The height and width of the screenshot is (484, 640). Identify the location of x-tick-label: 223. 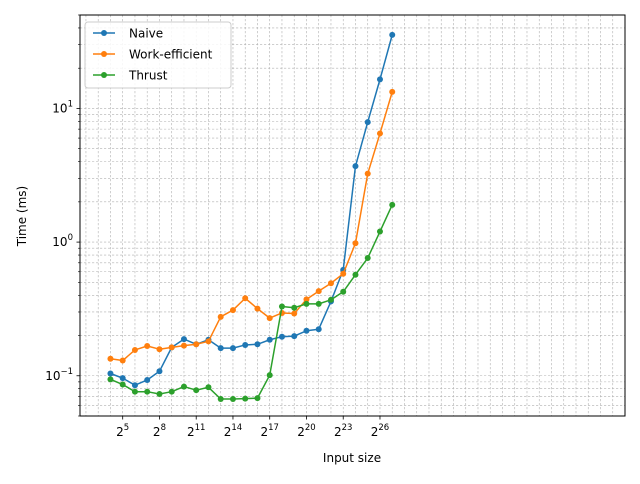
(343, 431).